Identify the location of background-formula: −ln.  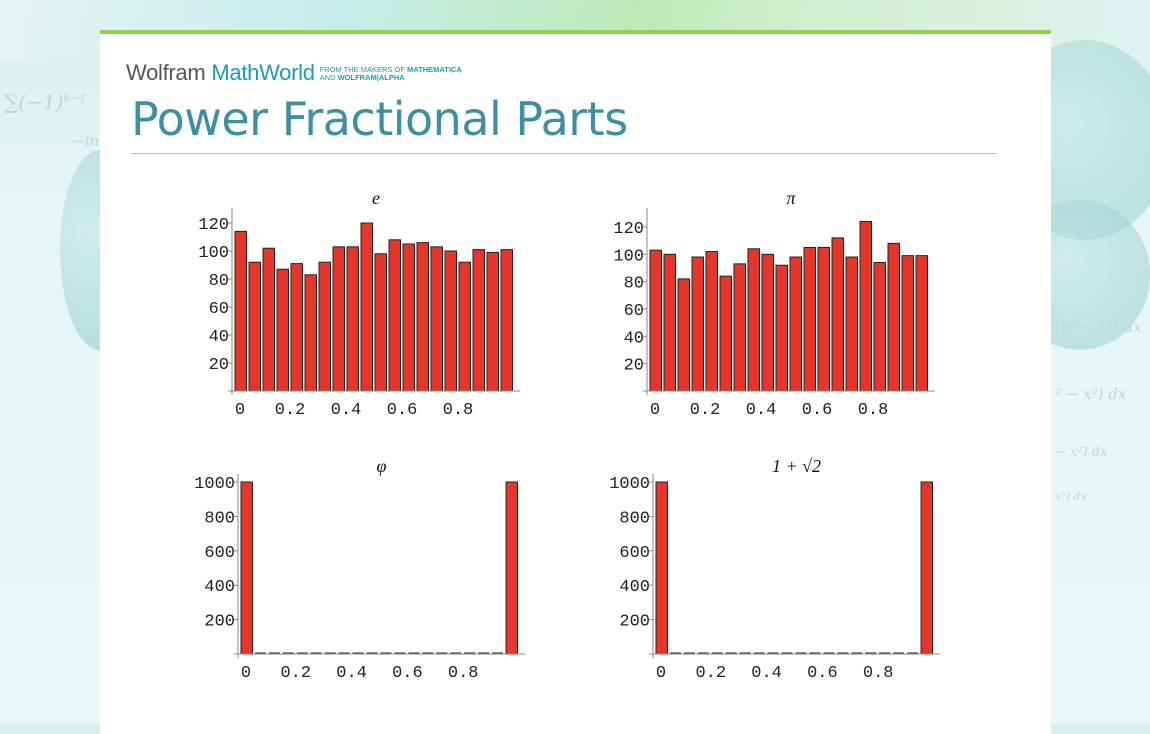
(86, 141).